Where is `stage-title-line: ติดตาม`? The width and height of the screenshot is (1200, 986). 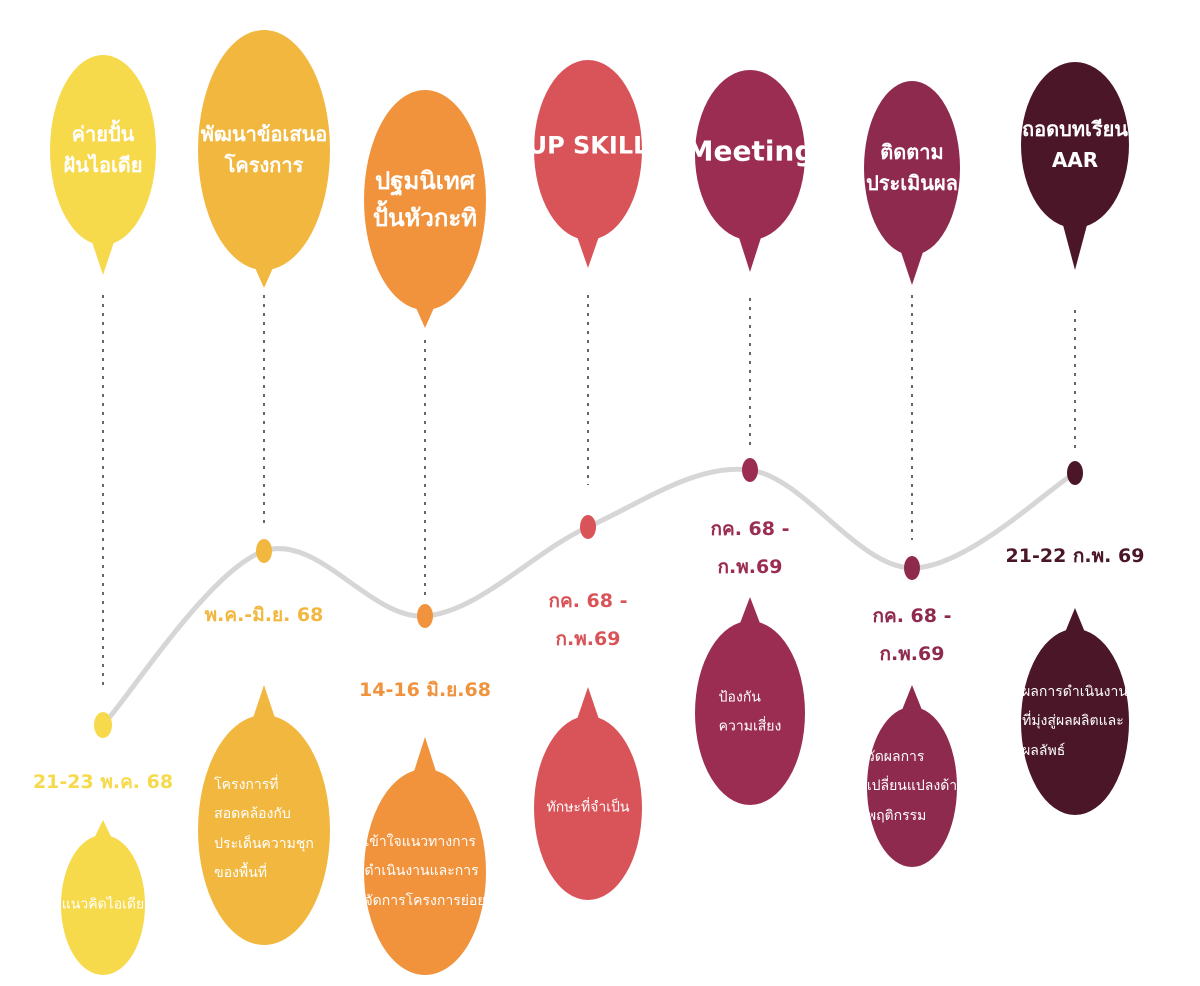
stage-title-line: ติดตาม is located at coordinates (912, 152).